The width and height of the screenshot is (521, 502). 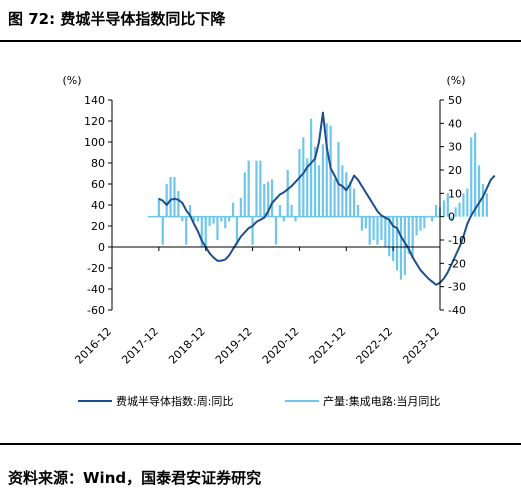 What do you see at coordinates (117, 19) in the screenshot?
I see `figure-title: 图 72: 费城半导体指数同比下降` at bounding box center [117, 19].